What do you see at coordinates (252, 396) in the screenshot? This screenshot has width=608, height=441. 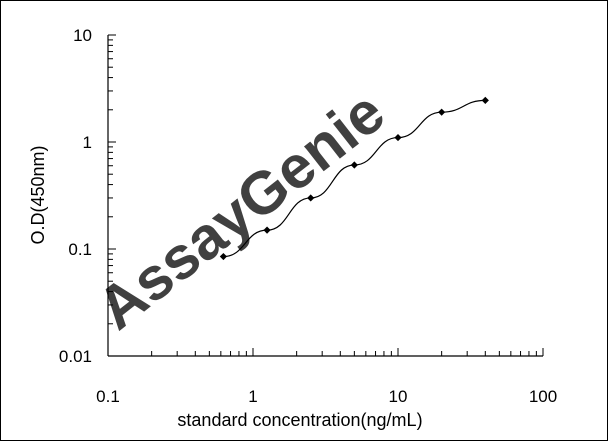 I see `x-tick-label: 1` at bounding box center [252, 396].